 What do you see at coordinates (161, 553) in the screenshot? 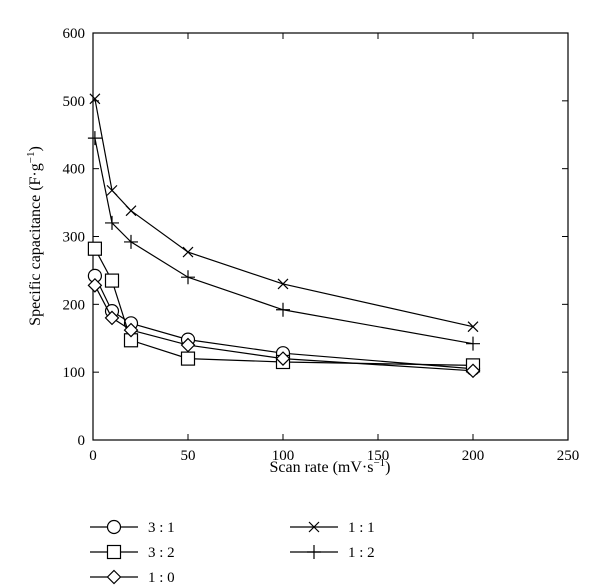
I see `legend-label: 3 : 2` at bounding box center [161, 553].